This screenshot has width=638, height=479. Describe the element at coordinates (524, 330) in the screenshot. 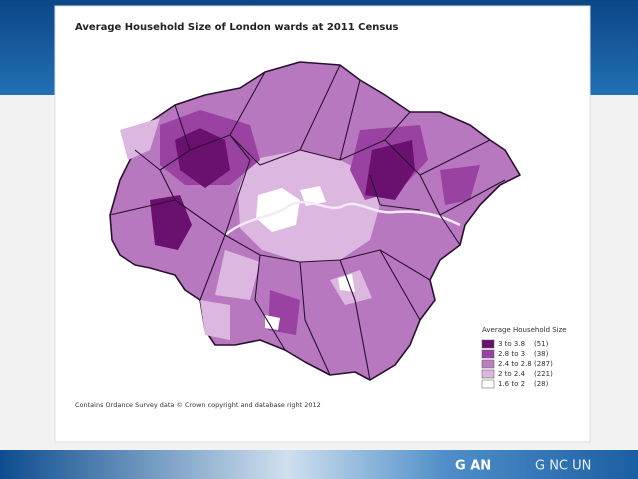

I see `legend-title: Average Household Size` at that location.